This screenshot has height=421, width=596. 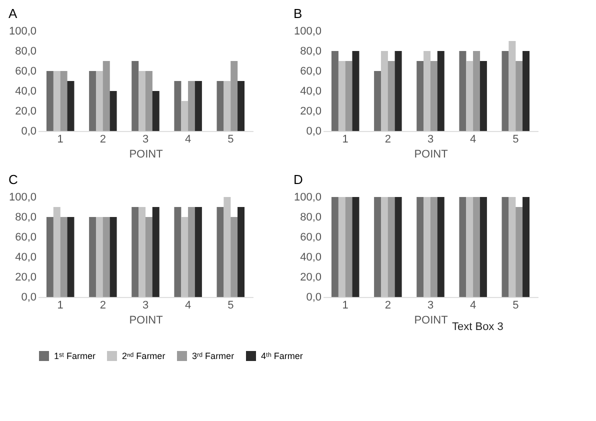 I want to click on chart-title: C, so click(x=13, y=179).